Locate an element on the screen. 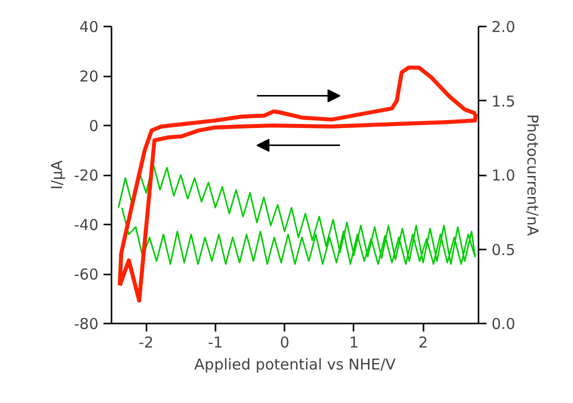 The height and width of the screenshot is (403, 573). x-axis-title: Applied potential vs NHE/V is located at coordinates (295, 365).